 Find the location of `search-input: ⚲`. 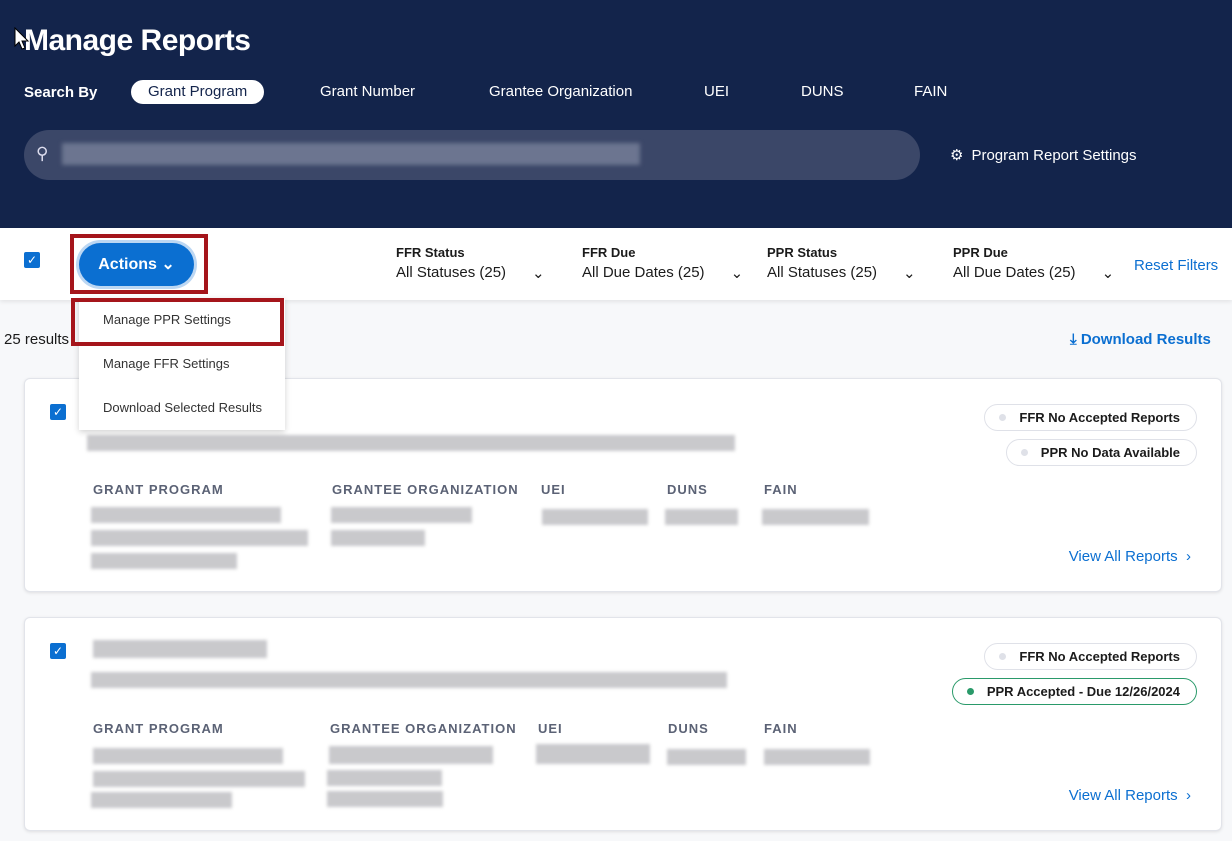

search-input: ⚲ is located at coordinates (472, 155).